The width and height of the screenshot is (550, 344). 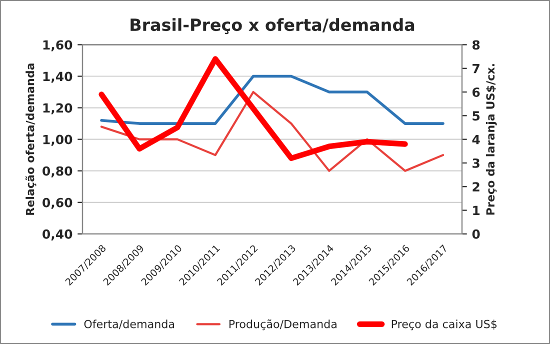 I want to click on y-tick-label: 1,40, so click(x=57, y=77).